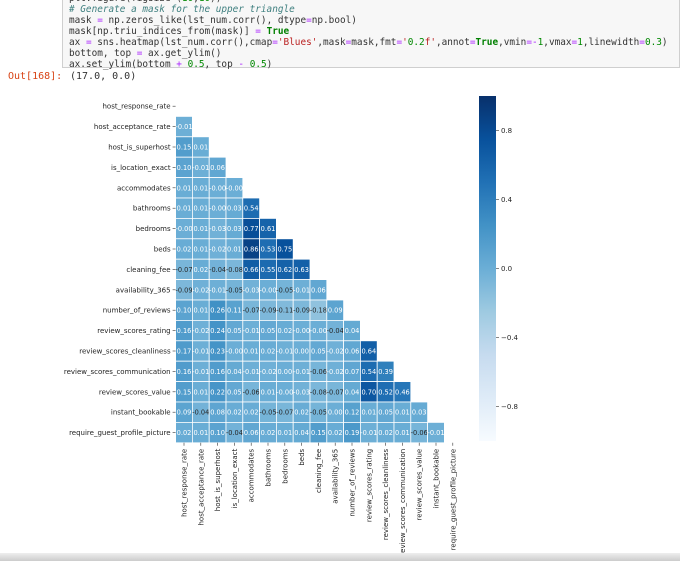 The height and width of the screenshot is (561, 680). Describe the element at coordinates (251, 250) in the screenshot. I see `cell-annotation: 0.86` at that location.